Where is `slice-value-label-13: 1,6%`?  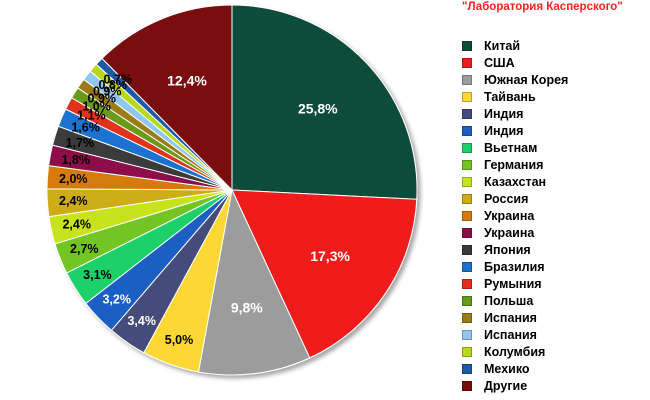
slice-value-label-13: 1,6% is located at coordinates (85, 128).